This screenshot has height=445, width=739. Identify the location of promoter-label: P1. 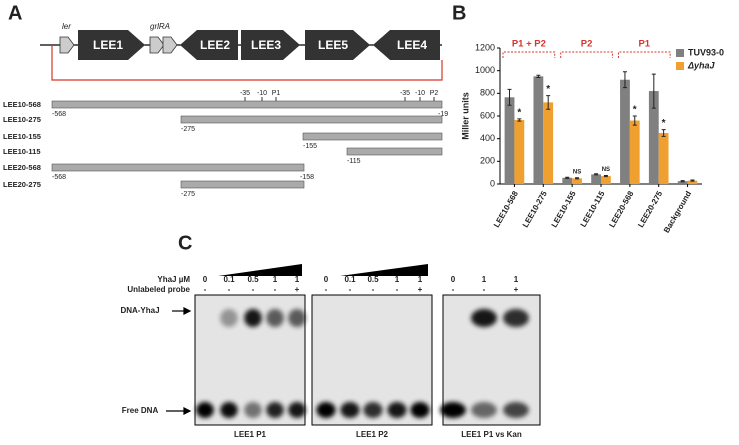
(276, 93).